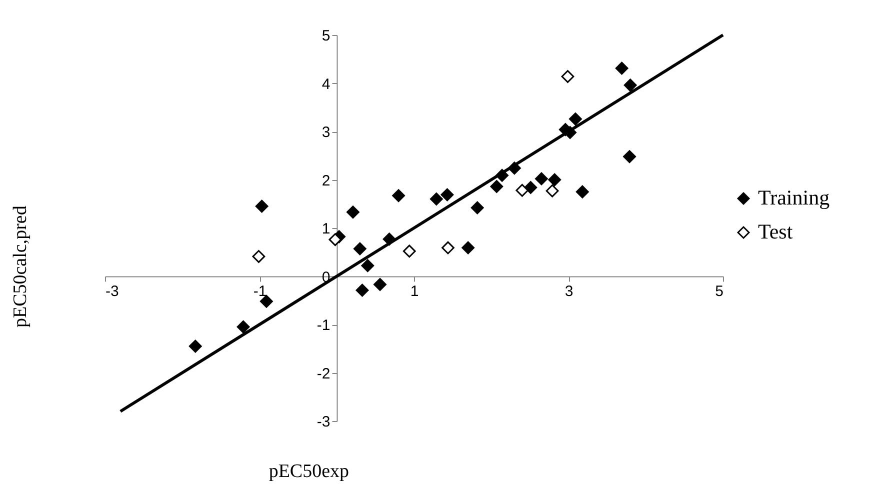  What do you see at coordinates (326, 84) in the screenshot?
I see `y-tick-label: 4` at bounding box center [326, 84].